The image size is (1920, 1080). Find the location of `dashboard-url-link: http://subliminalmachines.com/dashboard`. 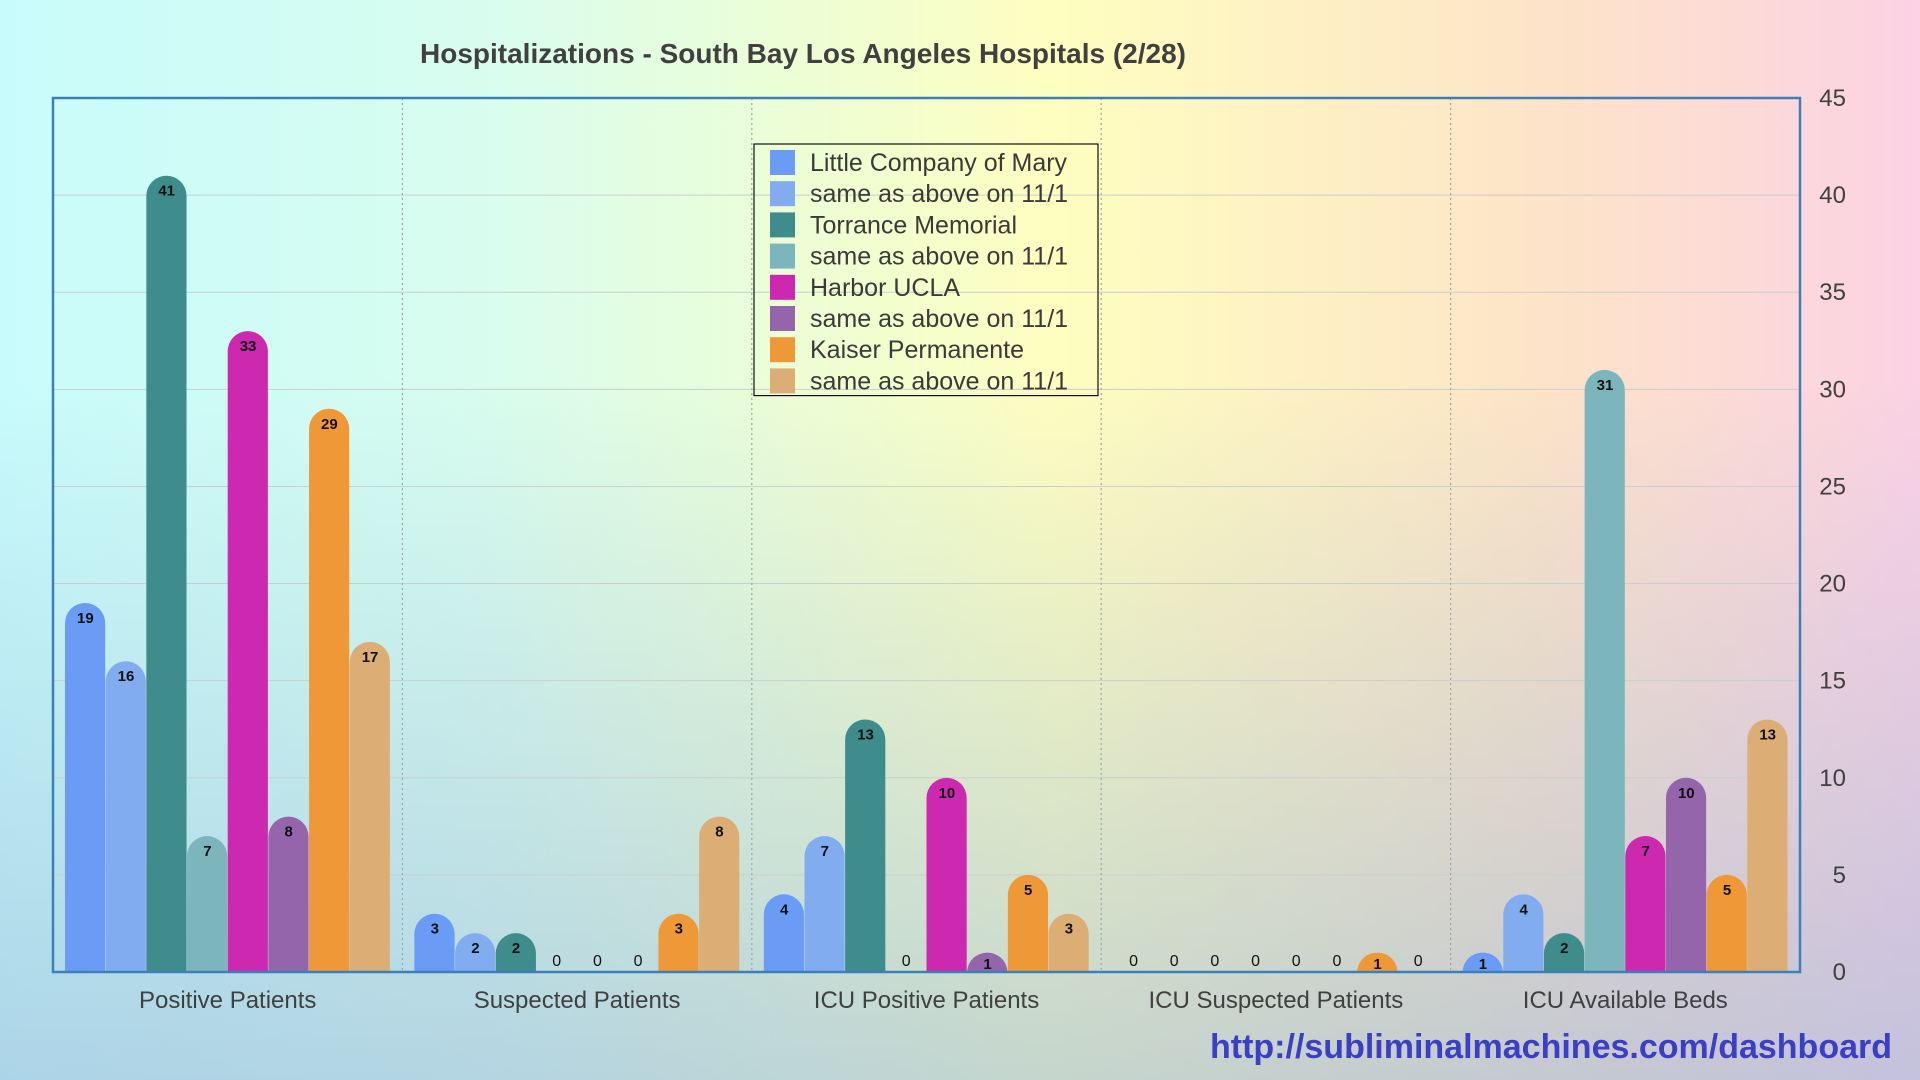

dashboard-url-link: http://subliminalmachines.com/dashboard is located at coordinates (1551, 1047).